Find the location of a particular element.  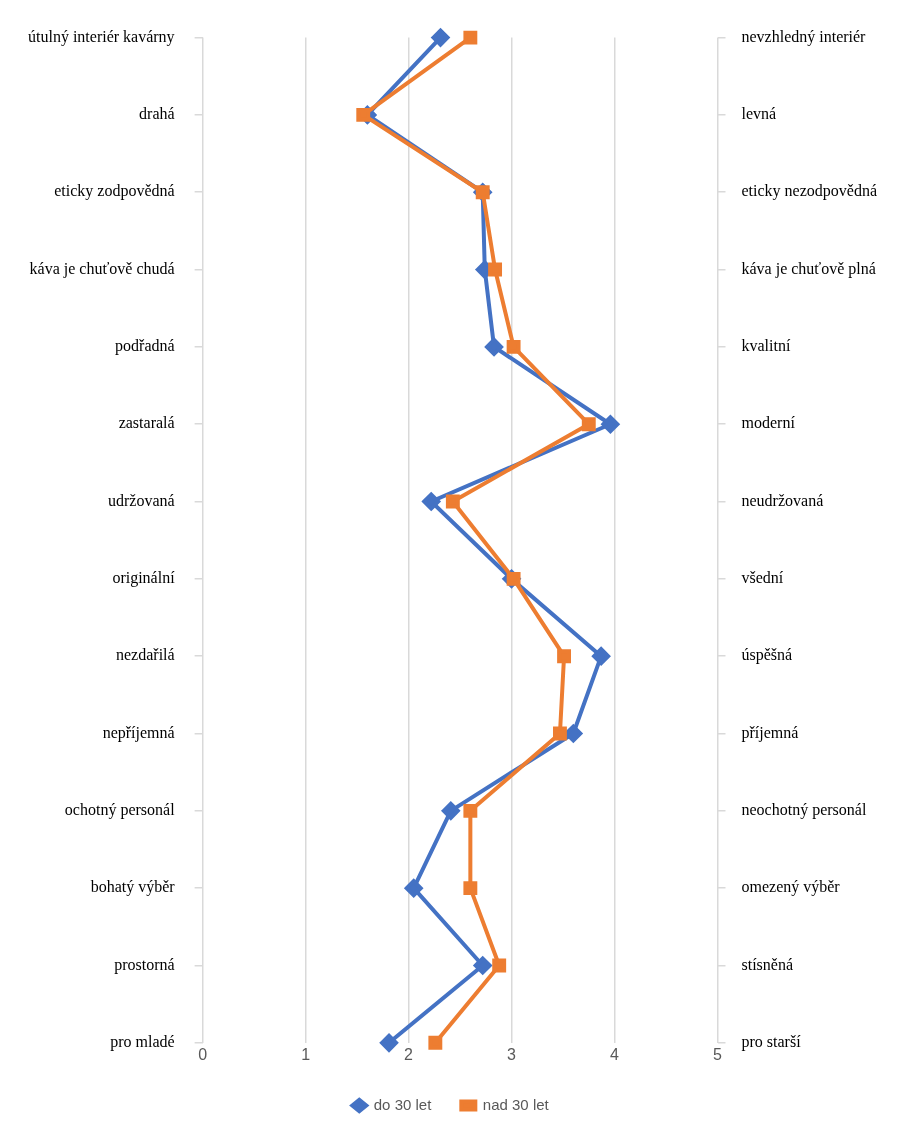

y-tick-label: ochotný personál is located at coordinates (120, 810).